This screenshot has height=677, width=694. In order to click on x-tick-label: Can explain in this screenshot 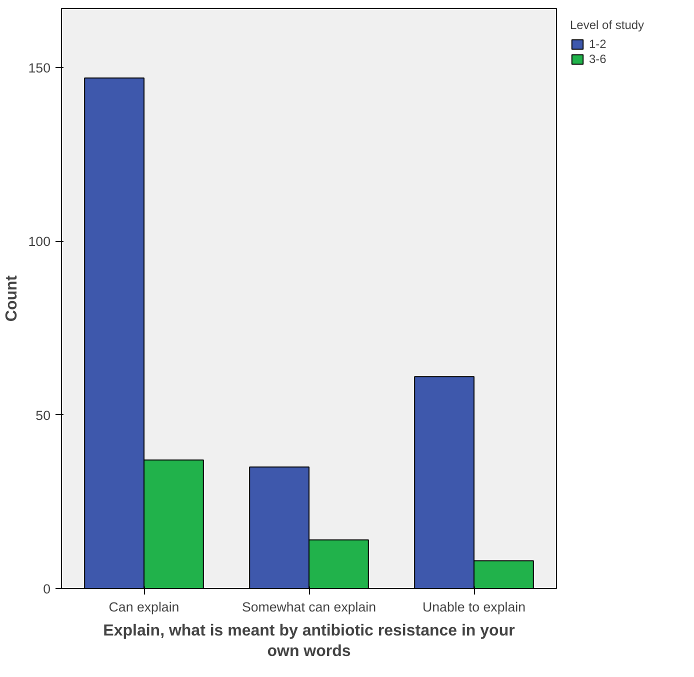, I will do `click(144, 607)`.